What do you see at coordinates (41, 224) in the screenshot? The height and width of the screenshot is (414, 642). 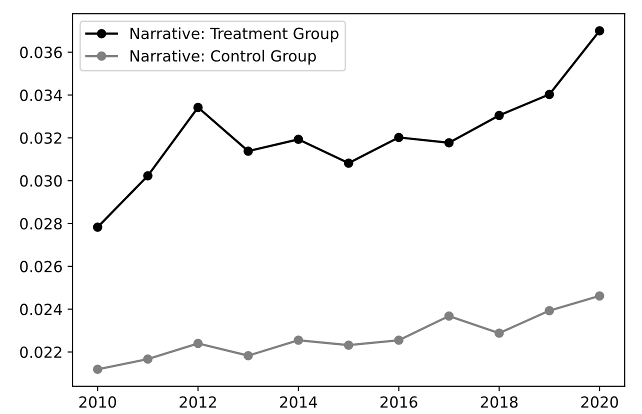 I see `y-tick-label: 0.028` at bounding box center [41, 224].